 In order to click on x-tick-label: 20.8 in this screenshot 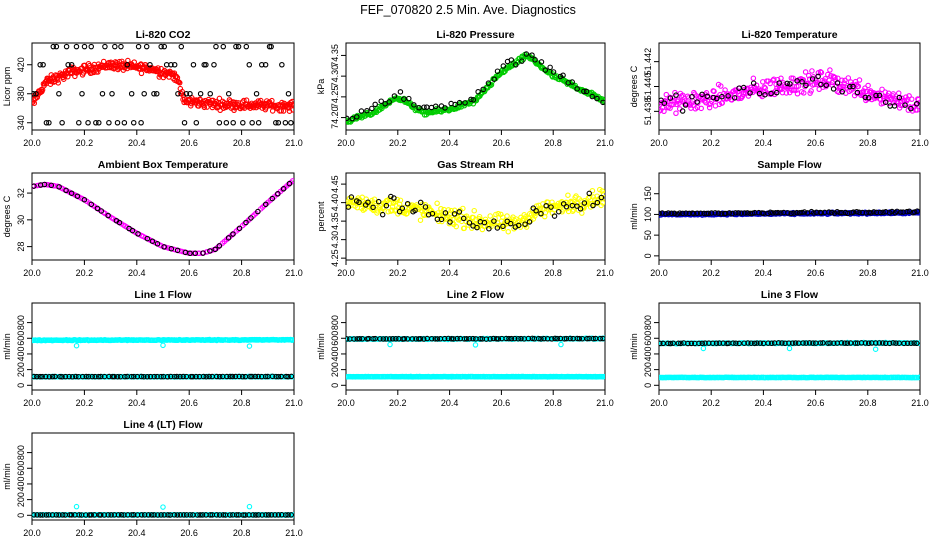, I will do `click(242, 533)`.